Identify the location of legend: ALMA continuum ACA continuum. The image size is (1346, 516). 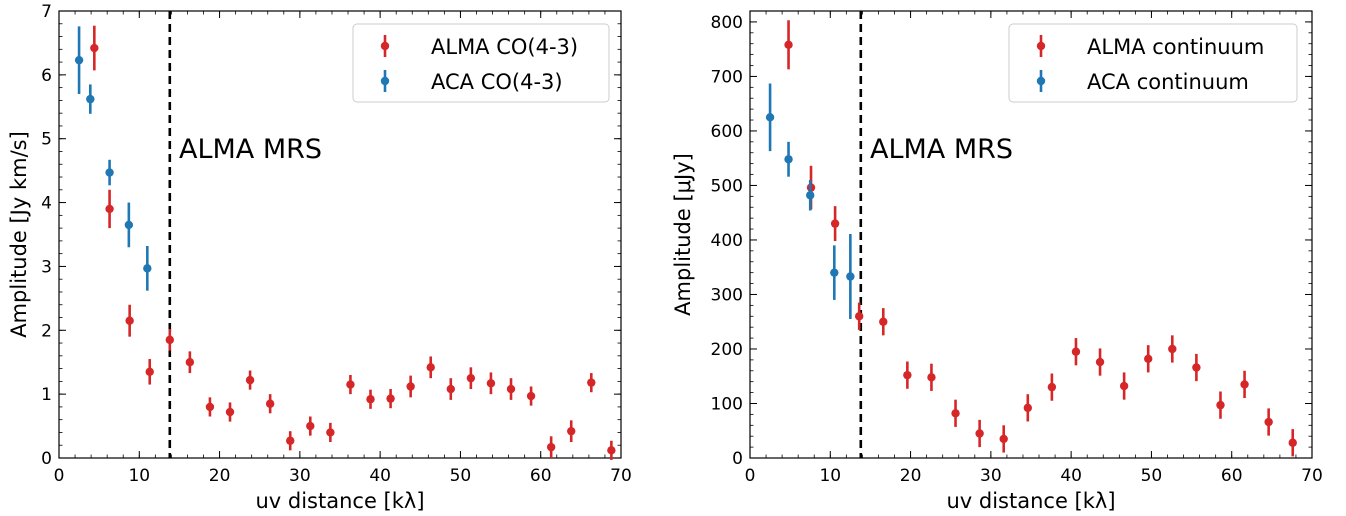
(1153, 63).